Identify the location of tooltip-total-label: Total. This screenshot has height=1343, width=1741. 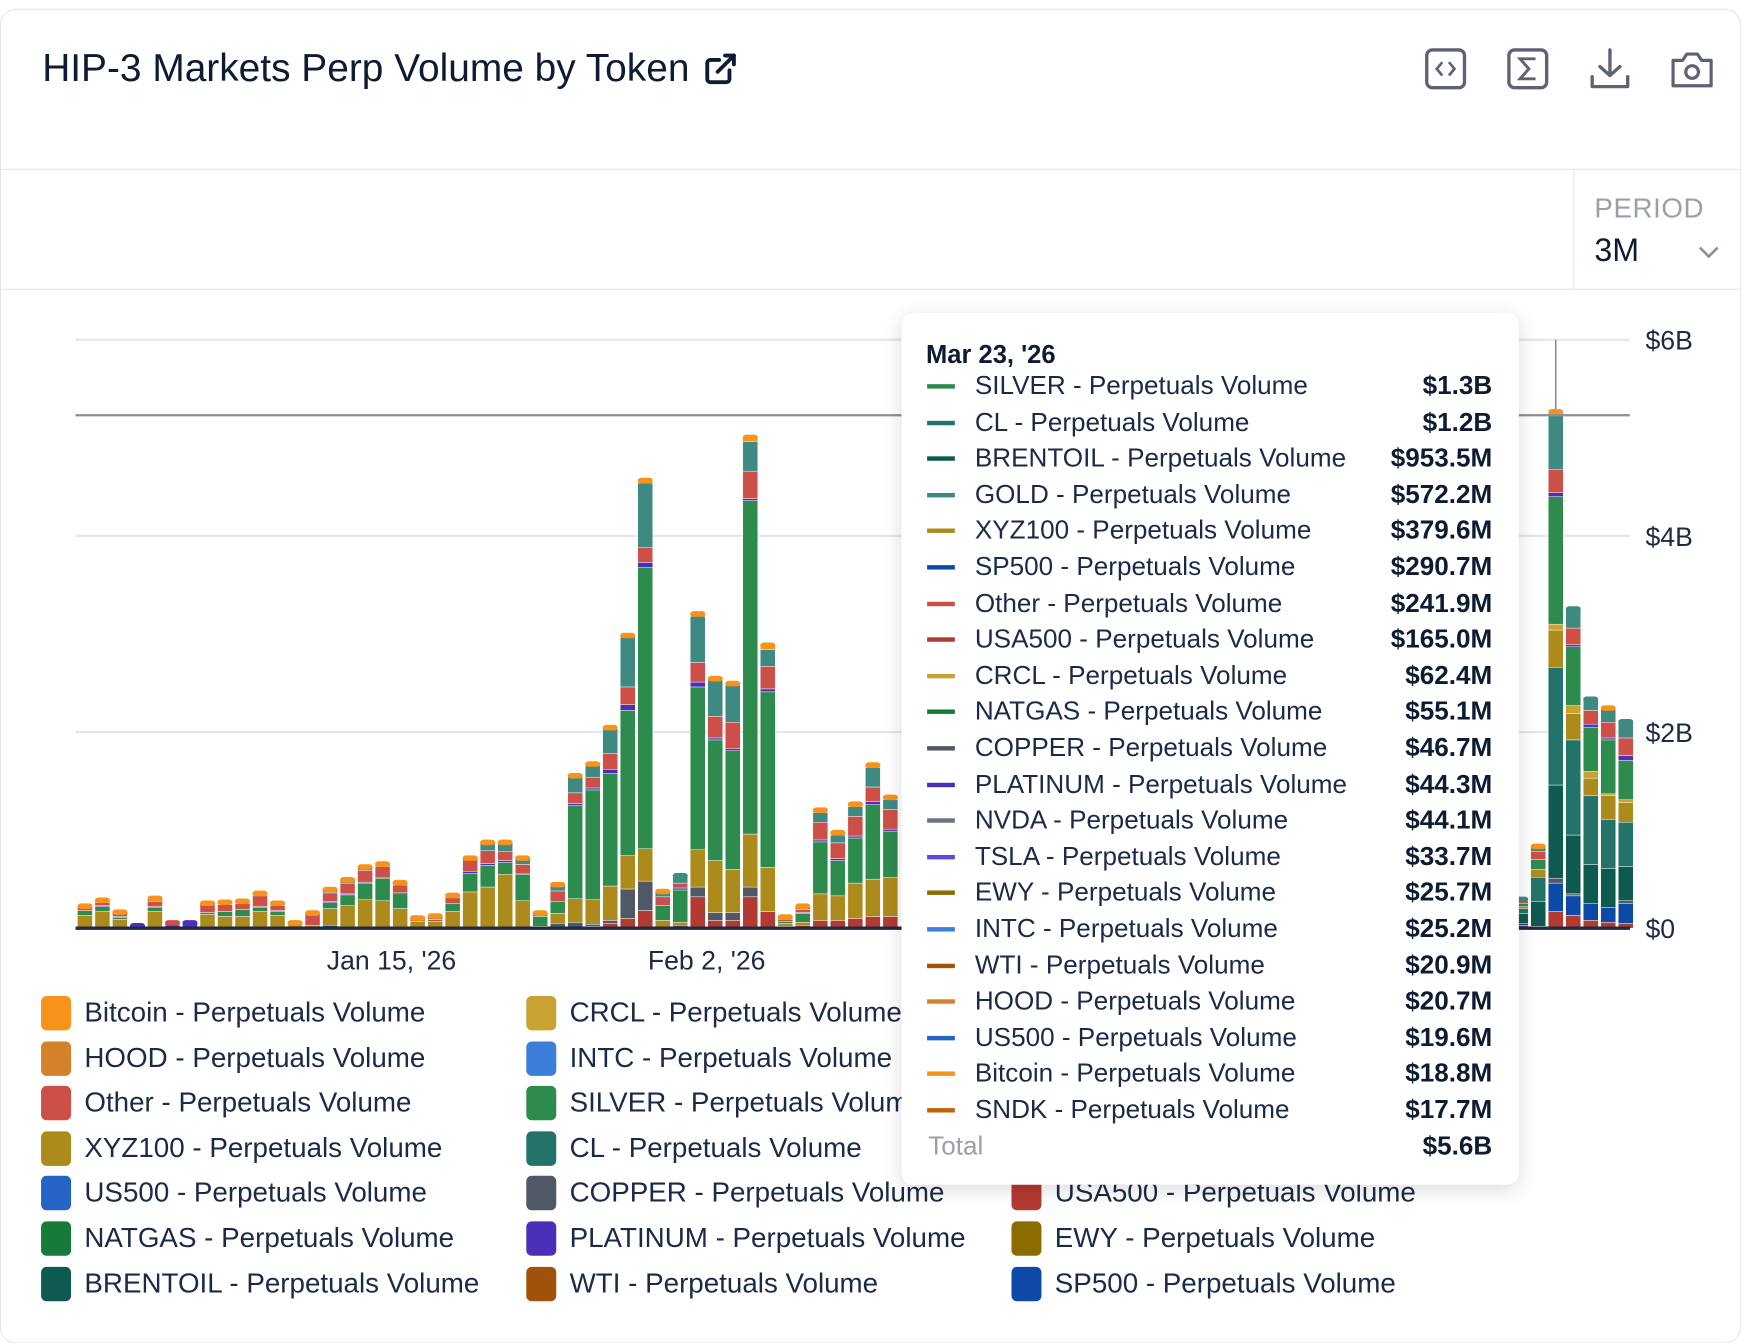
(956, 1145).